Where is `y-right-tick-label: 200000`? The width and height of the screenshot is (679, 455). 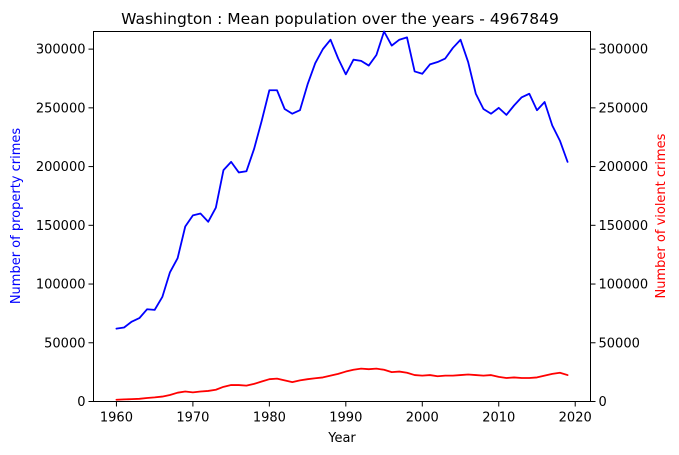 y-right-tick-label: 200000 is located at coordinates (624, 167).